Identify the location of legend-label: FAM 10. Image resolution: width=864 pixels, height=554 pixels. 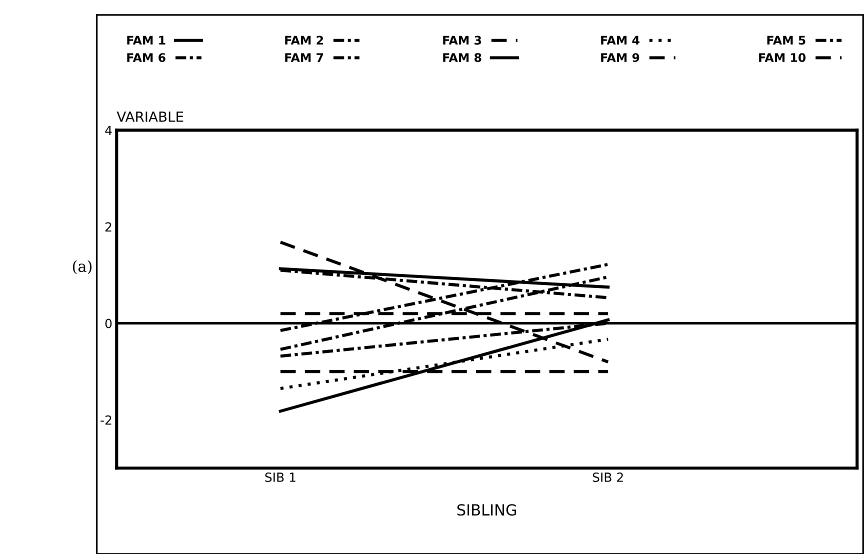
(782, 57).